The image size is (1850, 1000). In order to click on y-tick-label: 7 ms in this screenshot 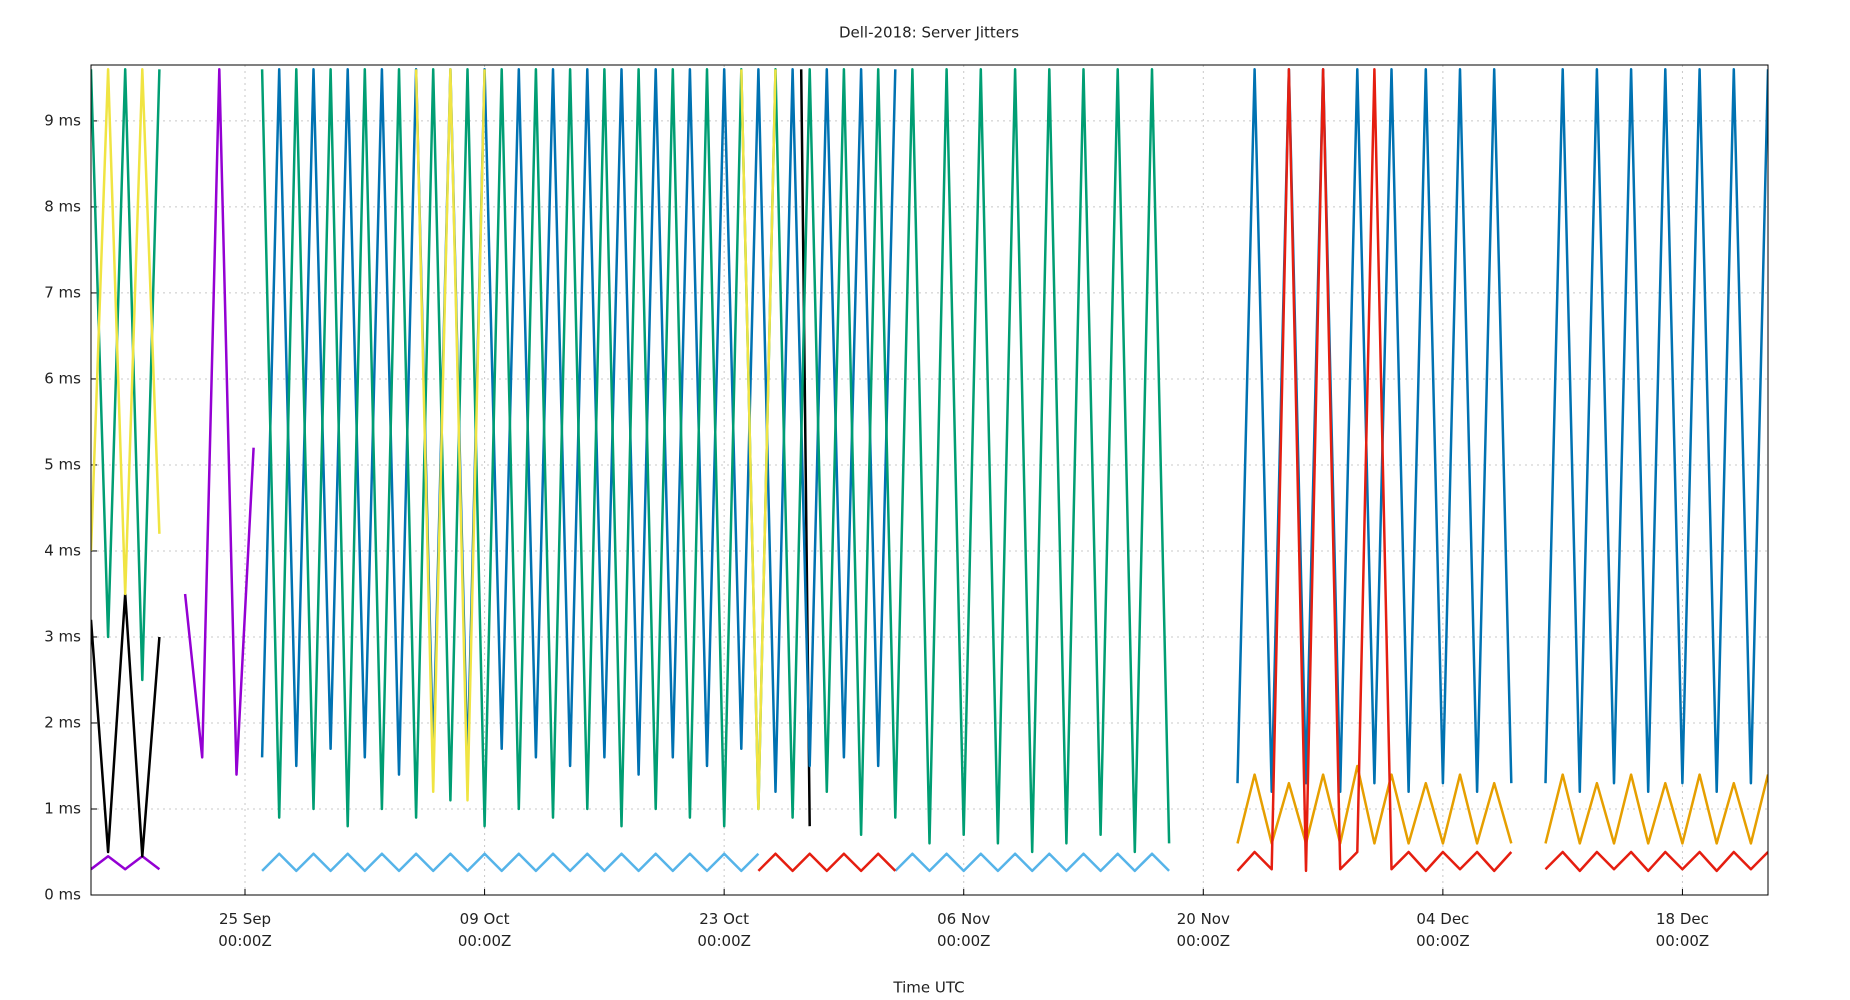, I will do `click(62, 292)`.